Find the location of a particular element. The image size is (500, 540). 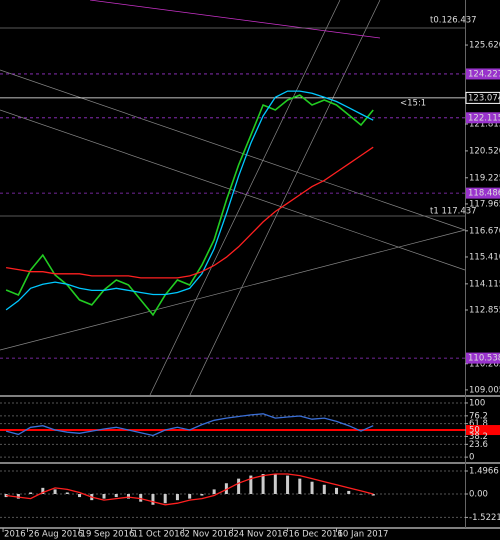

trend-line is located at coordinates (235, 19).